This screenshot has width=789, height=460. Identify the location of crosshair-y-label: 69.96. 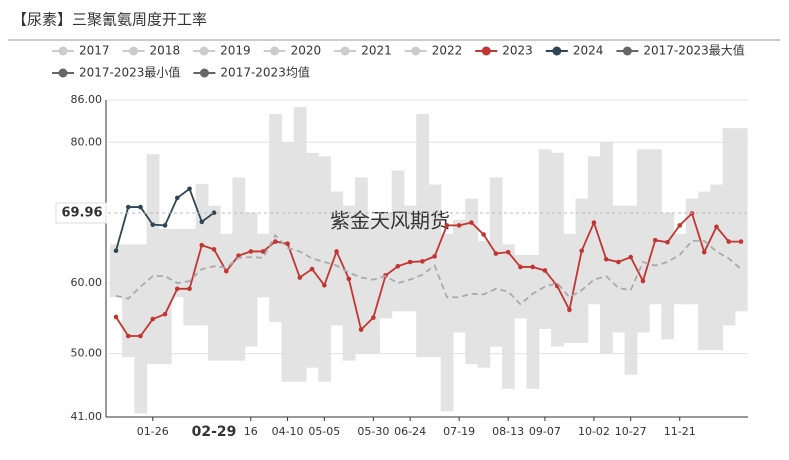
(81, 212).